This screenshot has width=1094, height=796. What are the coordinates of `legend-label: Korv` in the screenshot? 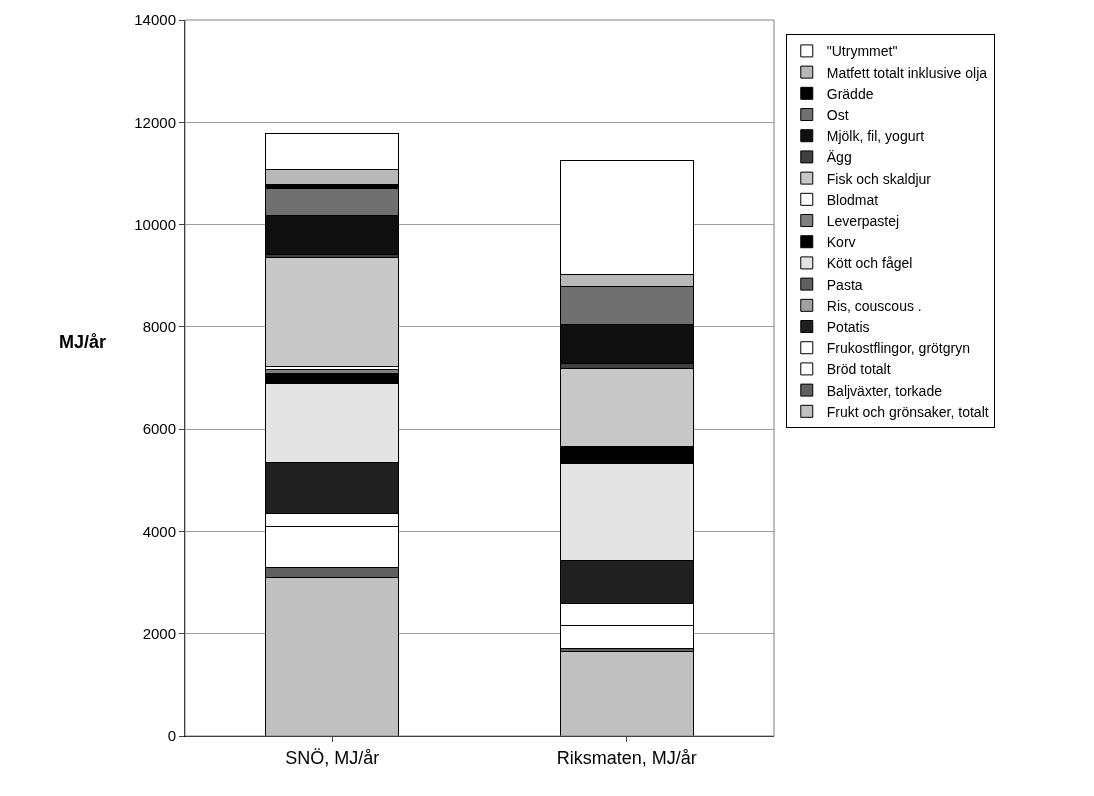 It's located at (841, 242).